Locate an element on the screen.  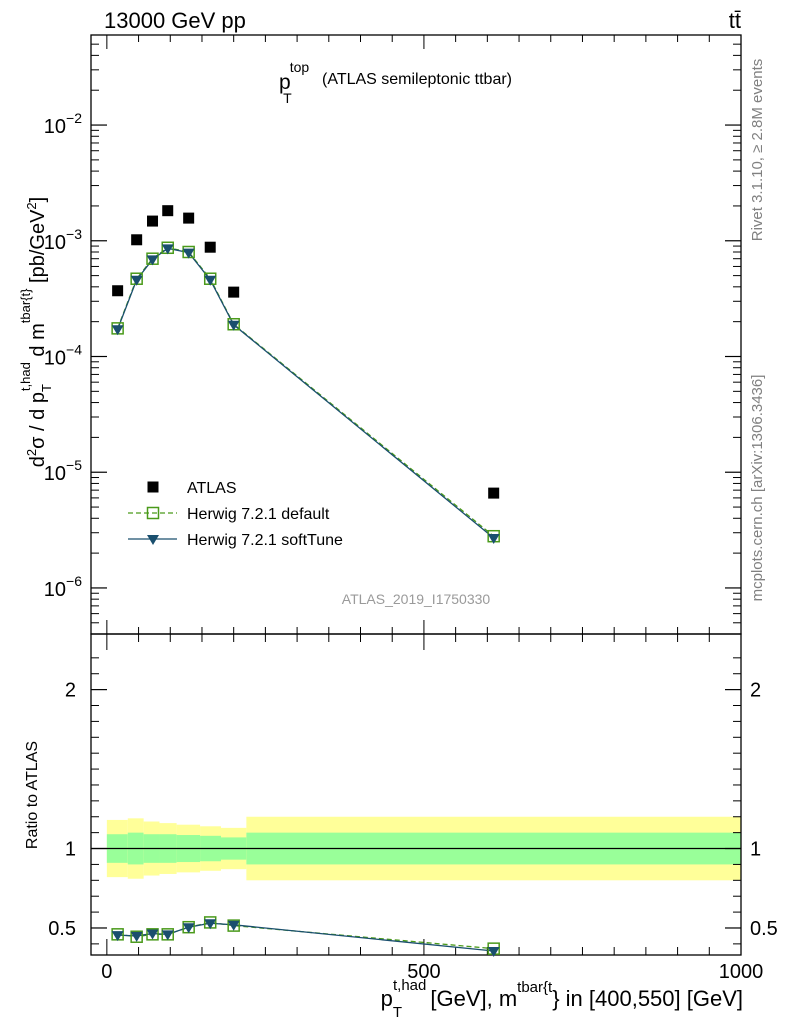
energy-label: 13000 GeV pp is located at coordinates (175, 20).